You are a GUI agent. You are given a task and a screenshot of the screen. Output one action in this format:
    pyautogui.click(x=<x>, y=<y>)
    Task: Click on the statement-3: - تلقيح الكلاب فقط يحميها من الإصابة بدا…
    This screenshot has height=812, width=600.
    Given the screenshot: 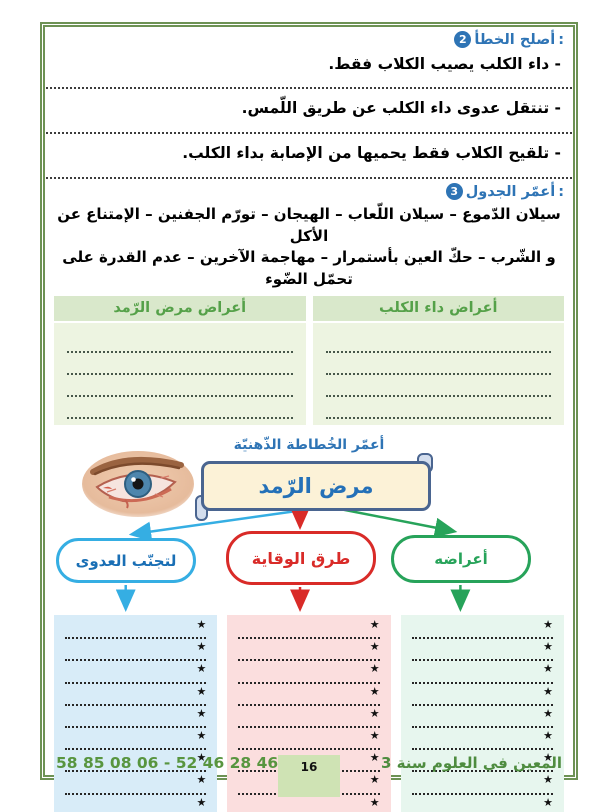 What is the action you would take?
    pyautogui.click(x=371, y=153)
    